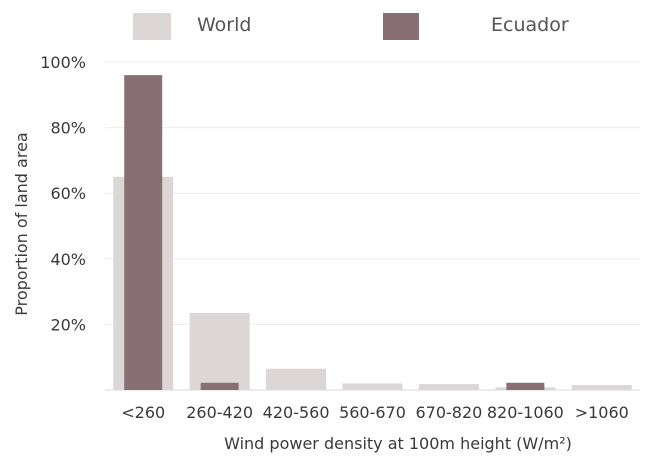 The width and height of the screenshot is (645, 461). What do you see at coordinates (224, 25) in the screenshot?
I see `legend-label-world: World` at bounding box center [224, 25].